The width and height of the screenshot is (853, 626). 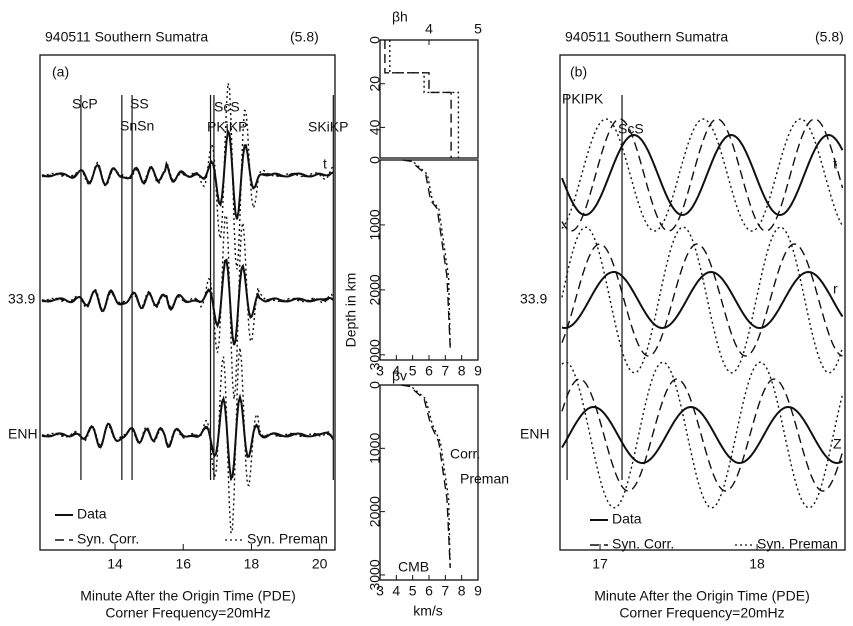 What do you see at coordinates (400, 17) in the screenshot?
I see `panel-label: βh` at bounding box center [400, 17].